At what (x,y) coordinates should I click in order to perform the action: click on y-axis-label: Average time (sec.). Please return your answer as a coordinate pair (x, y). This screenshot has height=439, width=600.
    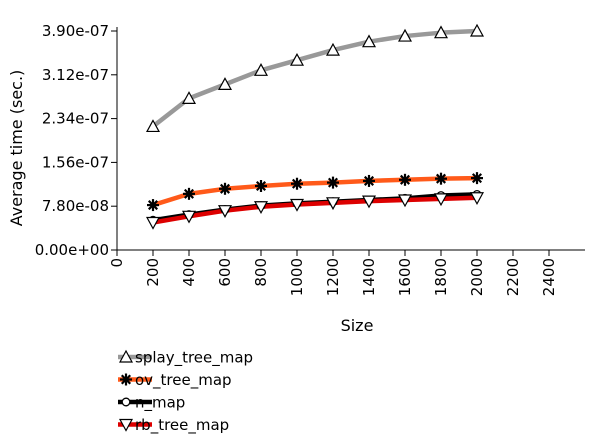
    Looking at the image, I should click on (16, 148).